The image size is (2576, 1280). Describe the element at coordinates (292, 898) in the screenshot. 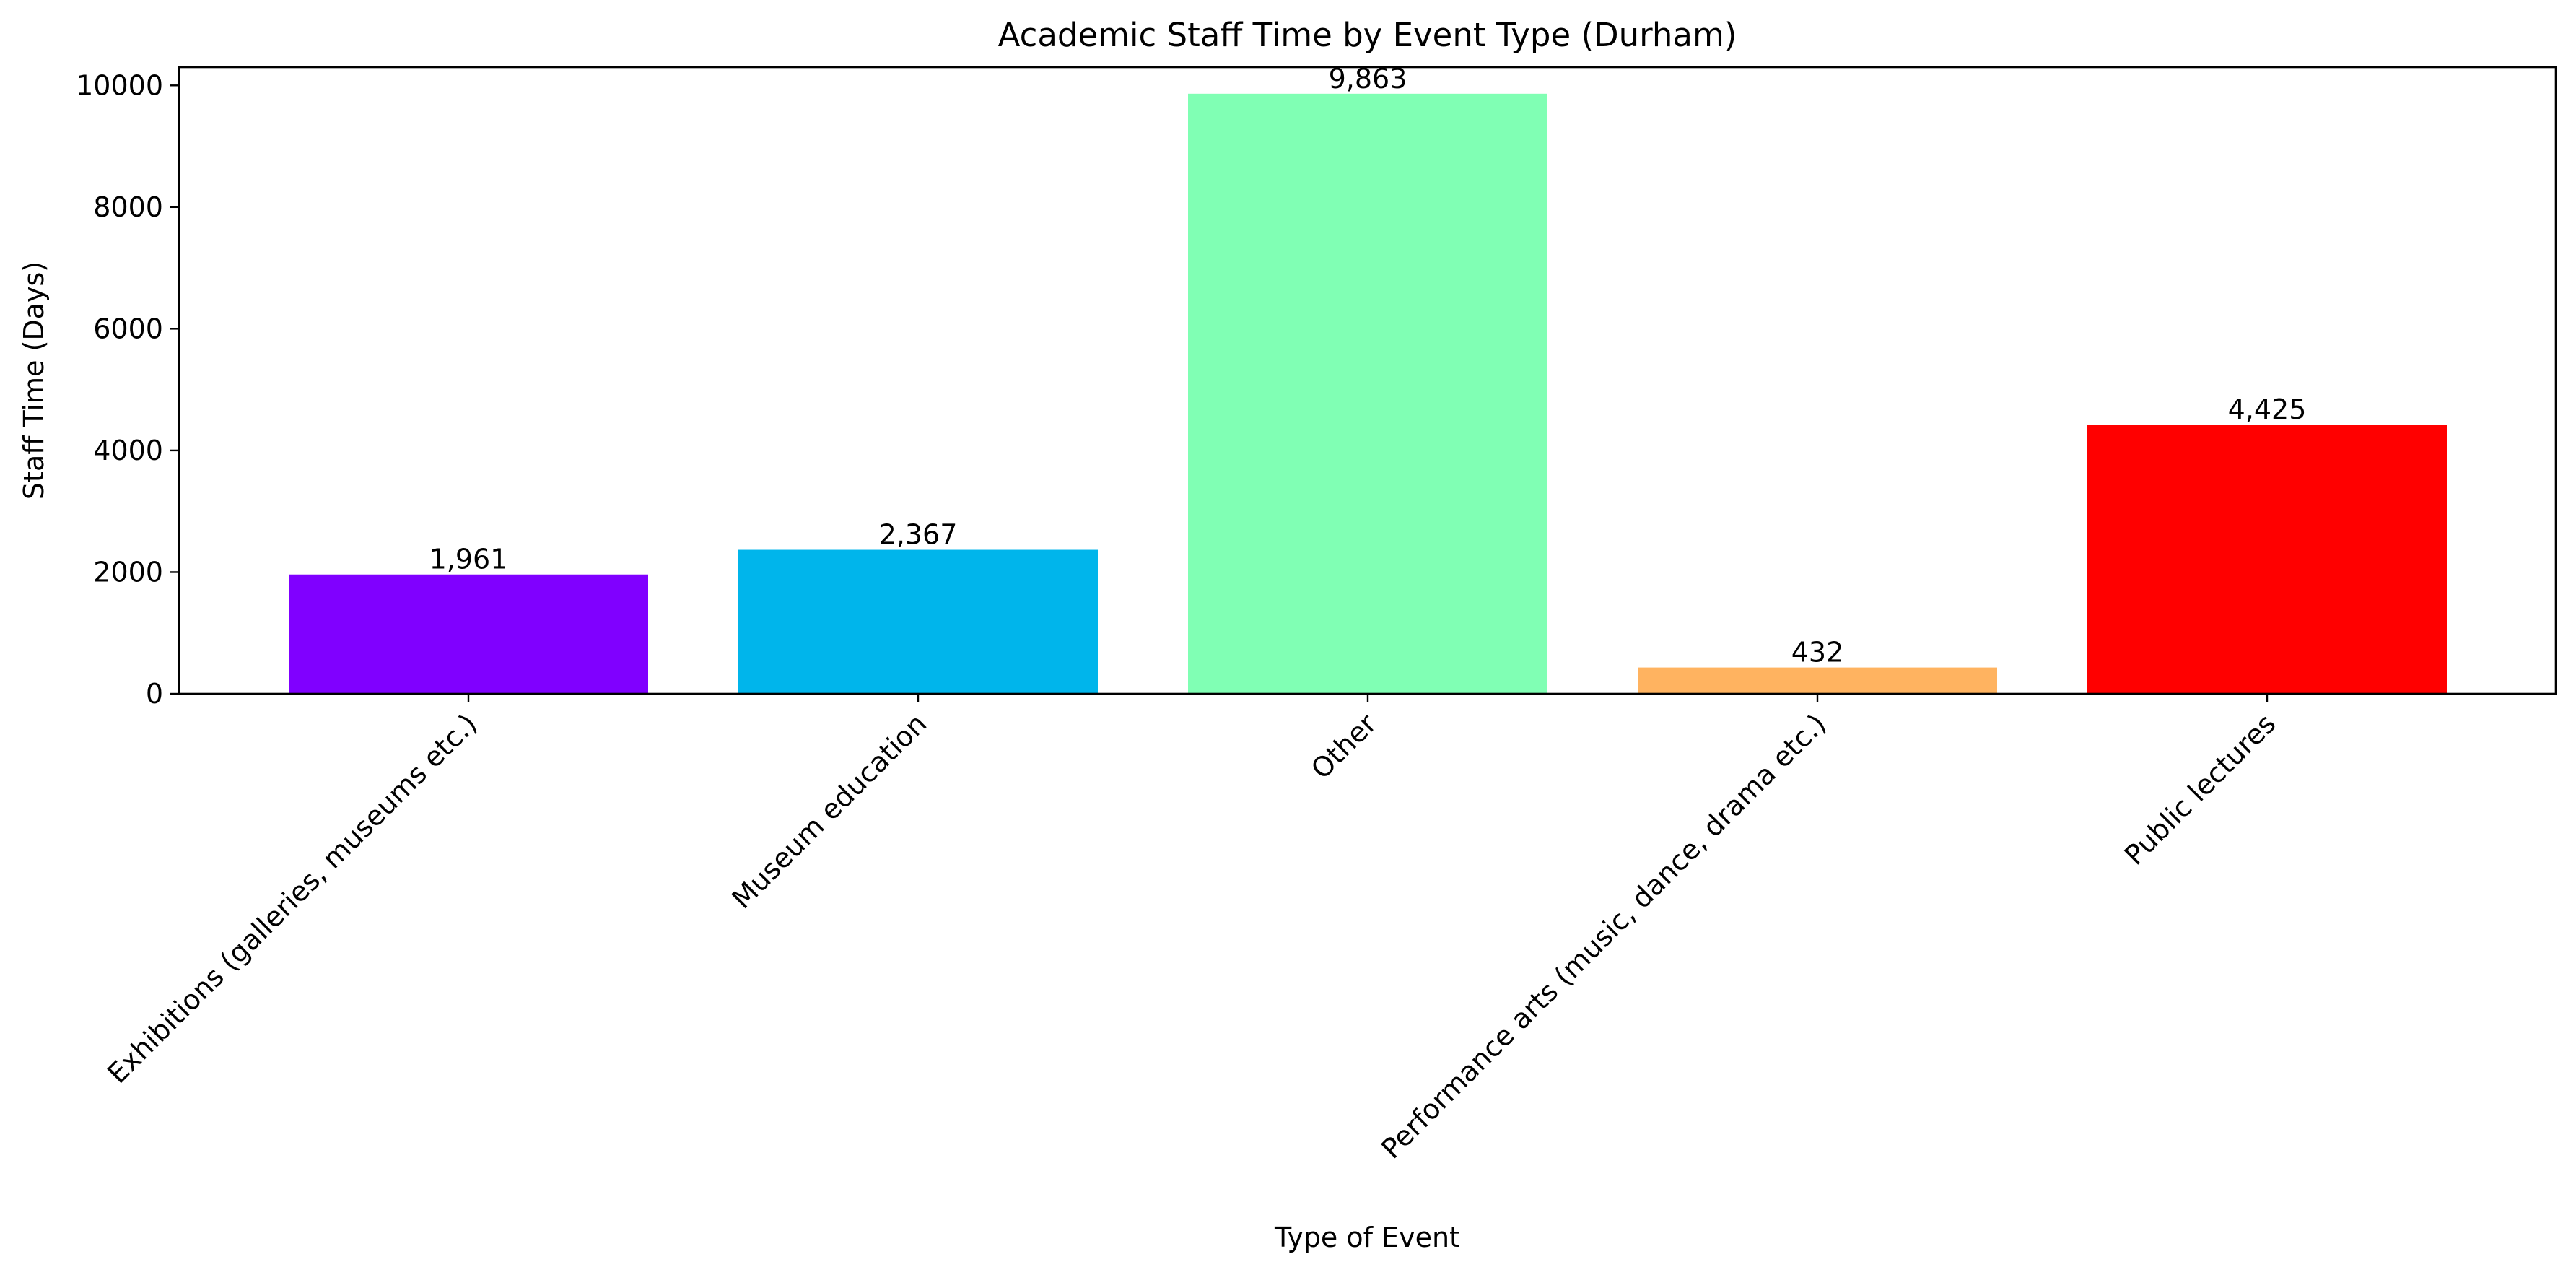

I see `x-tick-label-exhibitions-galleries-museums-etc: Exhibitions (galleries, museums etc.)` at that location.